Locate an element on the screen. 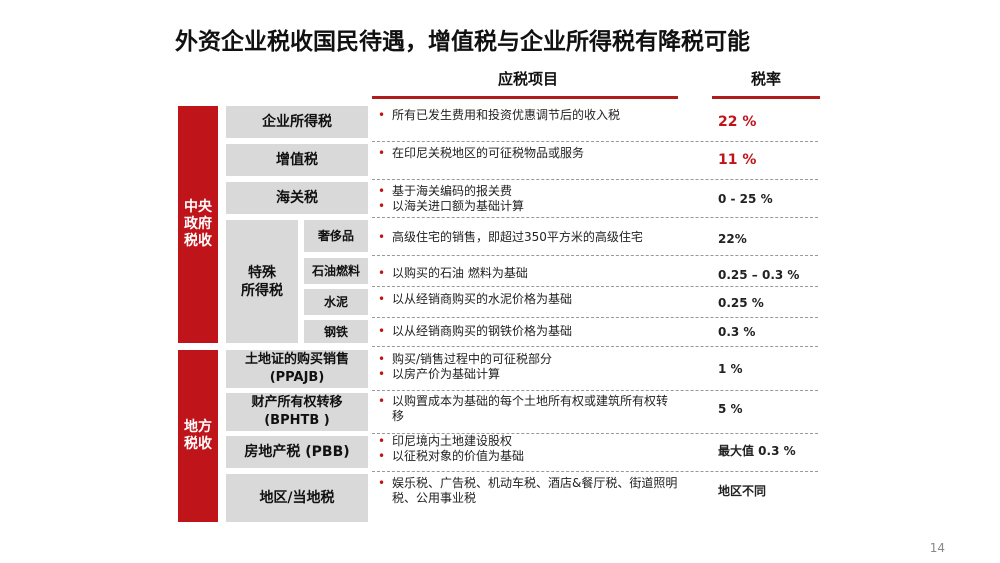  rate-ppajb: 1 % is located at coordinates (730, 369).